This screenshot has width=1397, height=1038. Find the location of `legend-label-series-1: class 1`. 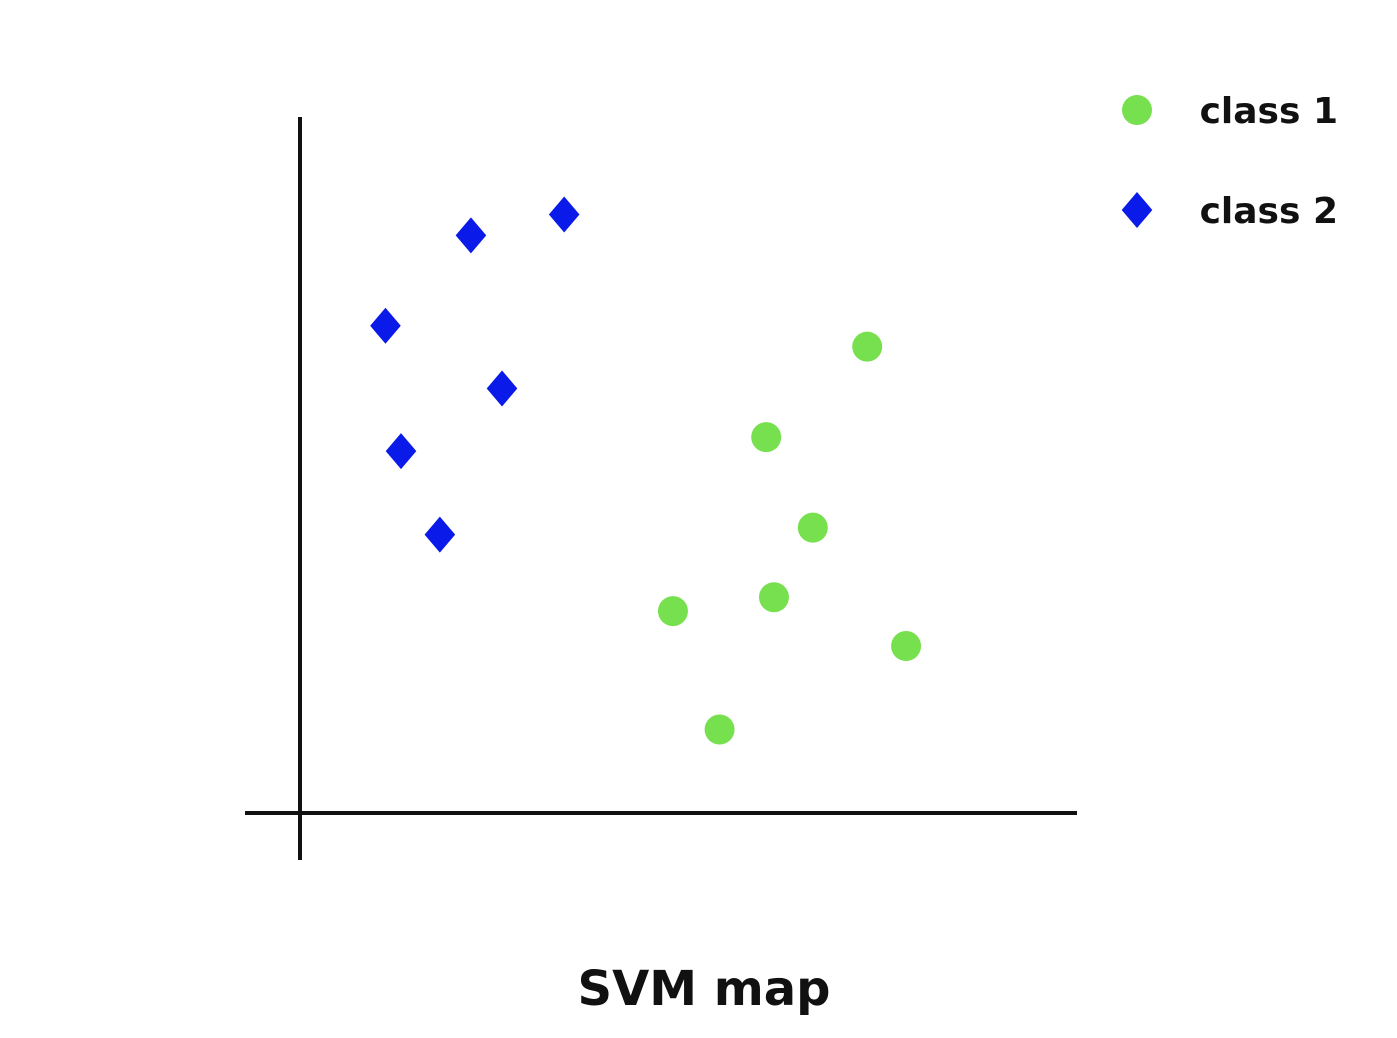

legend-label-series-1: class 1 is located at coordinates (1269, 111).